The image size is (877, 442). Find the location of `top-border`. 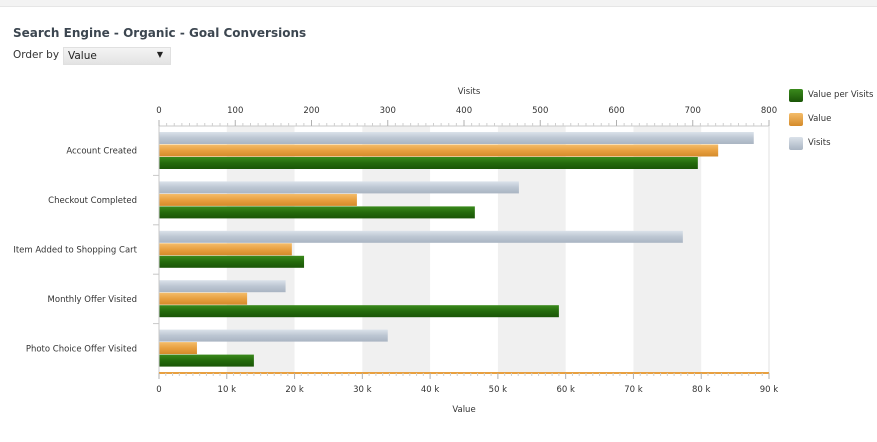

top-border is located at coordinates (438, 3).